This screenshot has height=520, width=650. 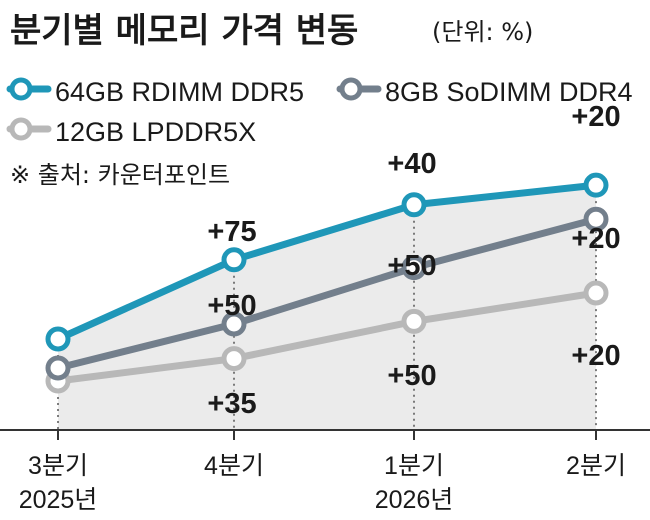 I want to click on data-label-8gb-sodimm-ddr4: +20, so click(x=595, y=239).